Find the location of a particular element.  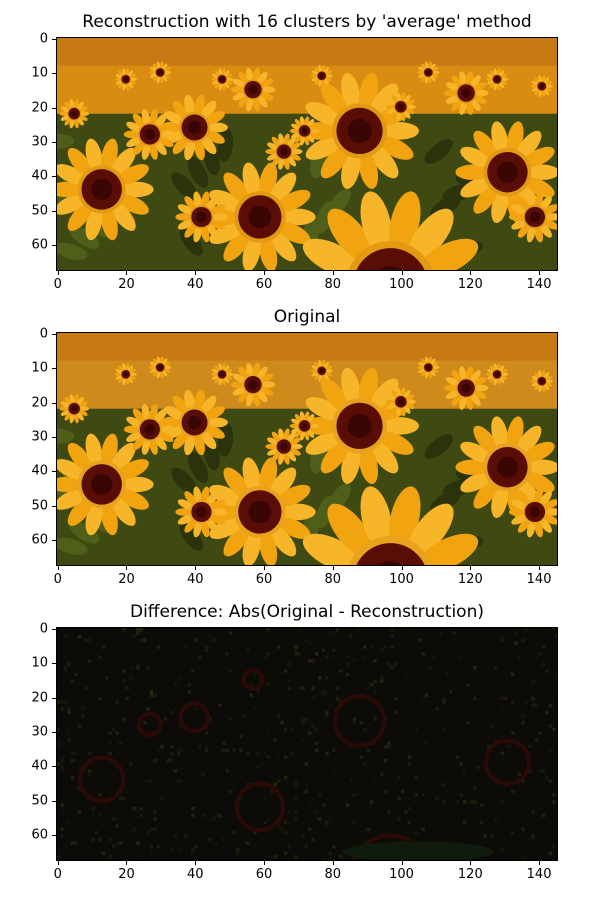

panel-title: Original is located at coordinates (307, 317).